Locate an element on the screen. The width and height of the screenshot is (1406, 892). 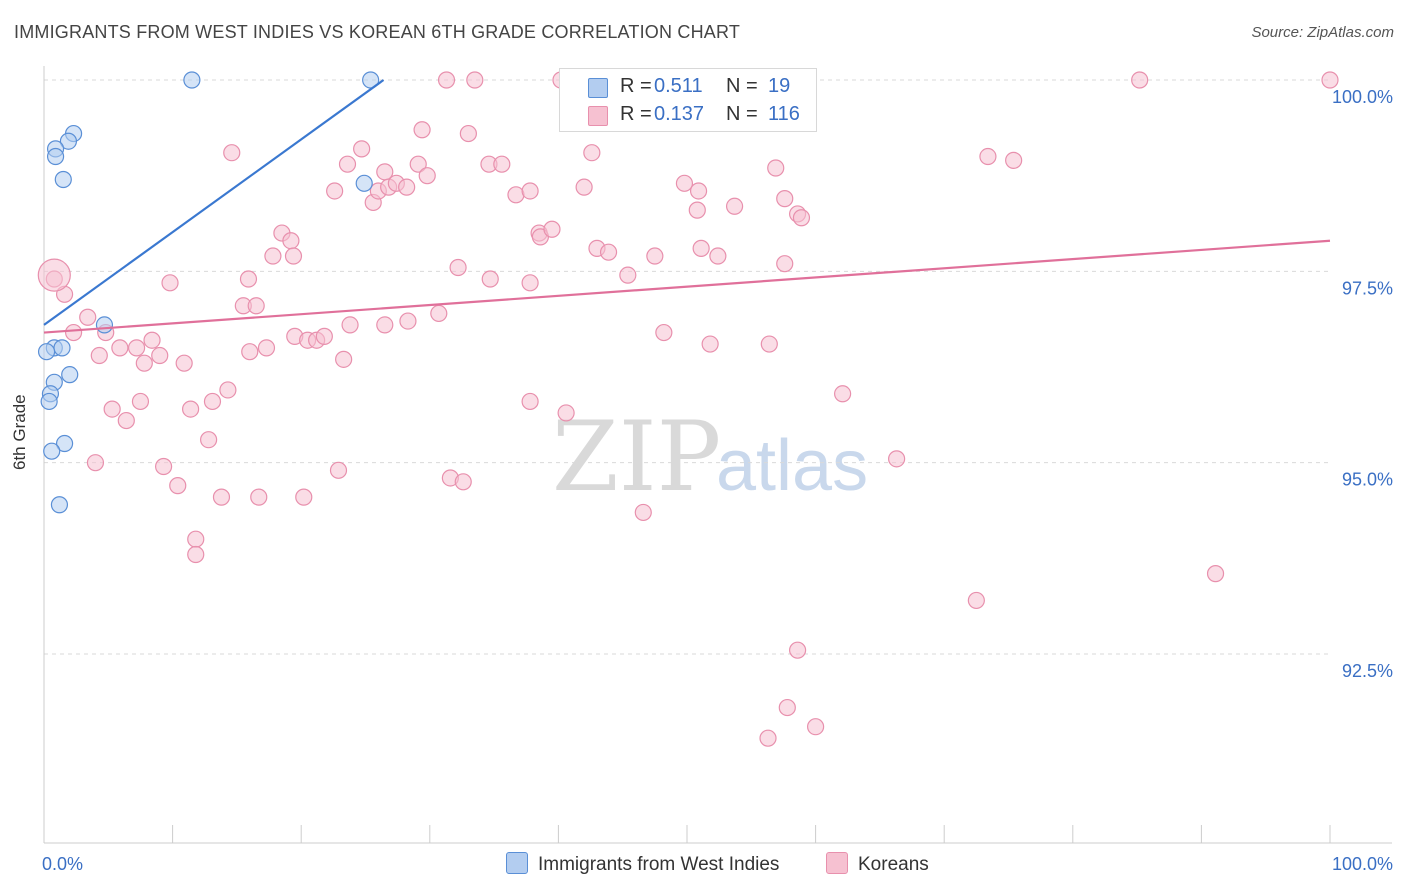
bottom-legend-swatch-pink is located at coordinates (837, 863).